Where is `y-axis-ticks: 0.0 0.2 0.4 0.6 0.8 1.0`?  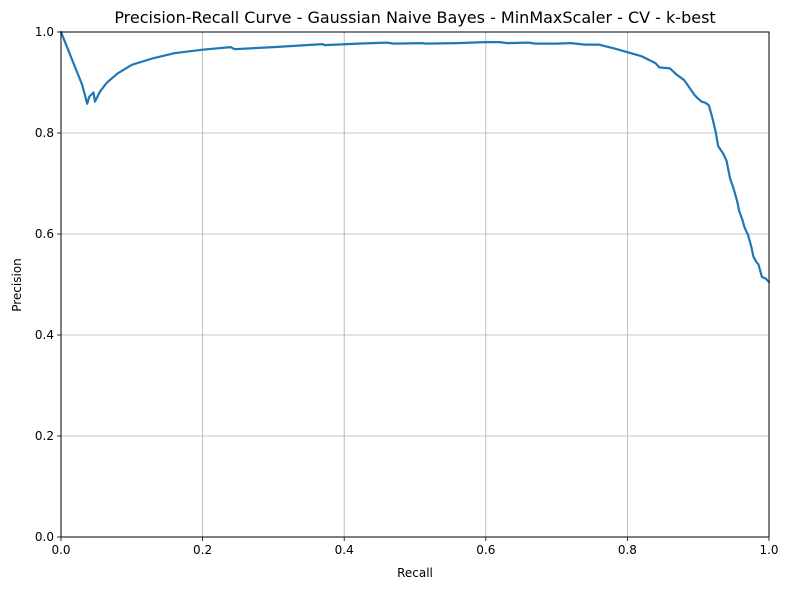
y-axis-ticks: 0.0 0.2 0.4 0.6 0.8 1.0 is located at coordinates (48, 284).